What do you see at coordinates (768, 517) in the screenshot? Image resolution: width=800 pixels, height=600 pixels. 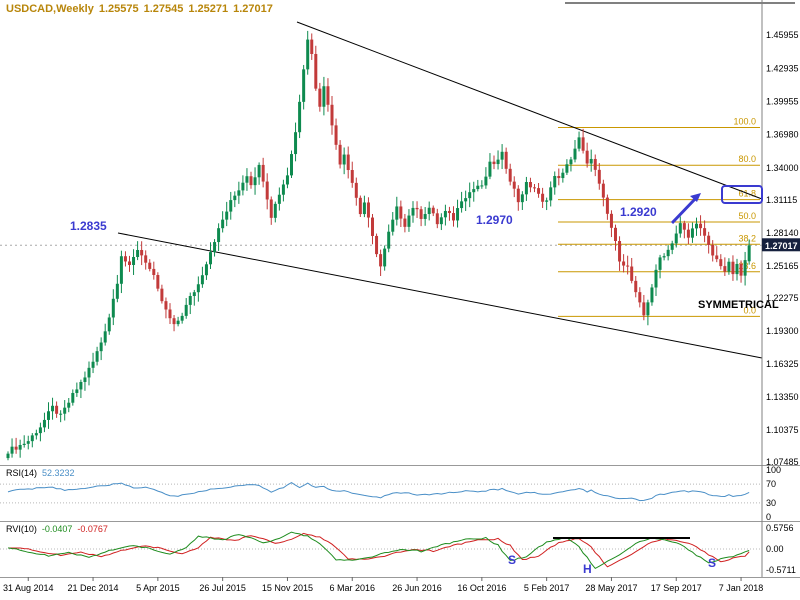 I see `rsi-axis-tick: 0` at bounding box center [768, 517].